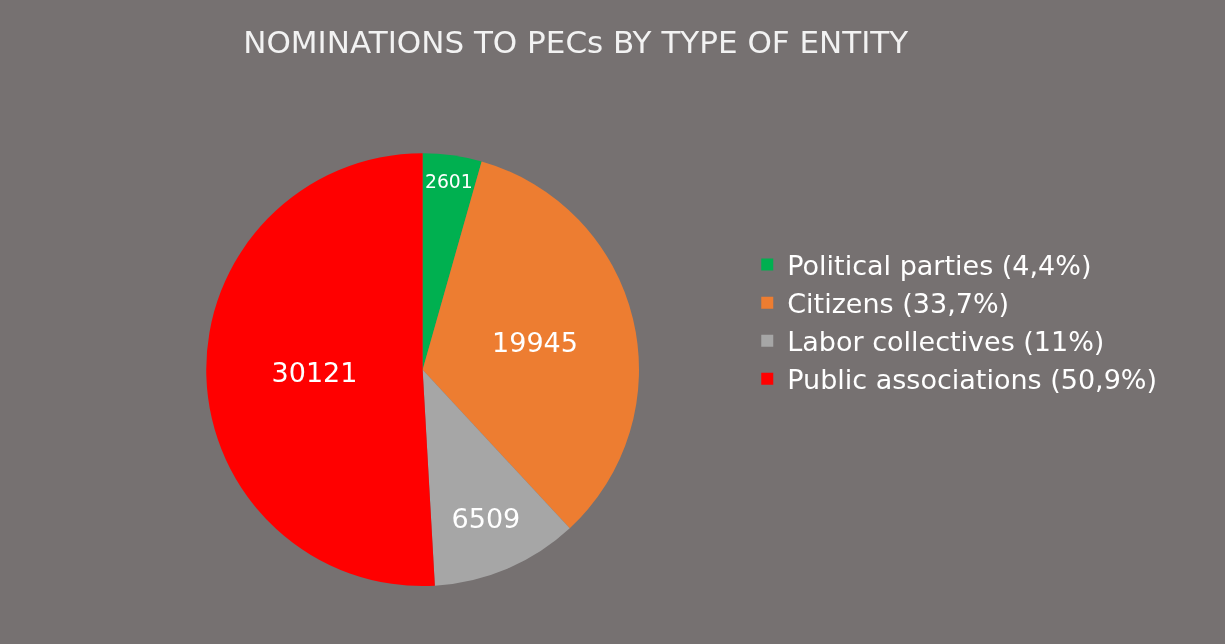  What do you see at coordinates (535, 343) in the screenshot?
I see `data-label: 19945` at bounding box center [535, 343].